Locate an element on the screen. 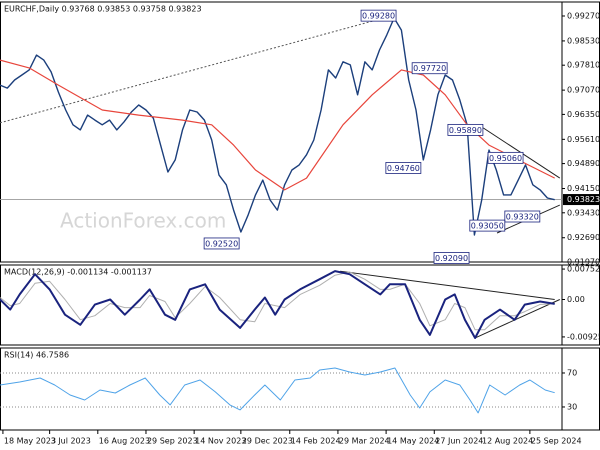  x-tick-label: 29 Mar 2024 is located at coordinates (364, 441).